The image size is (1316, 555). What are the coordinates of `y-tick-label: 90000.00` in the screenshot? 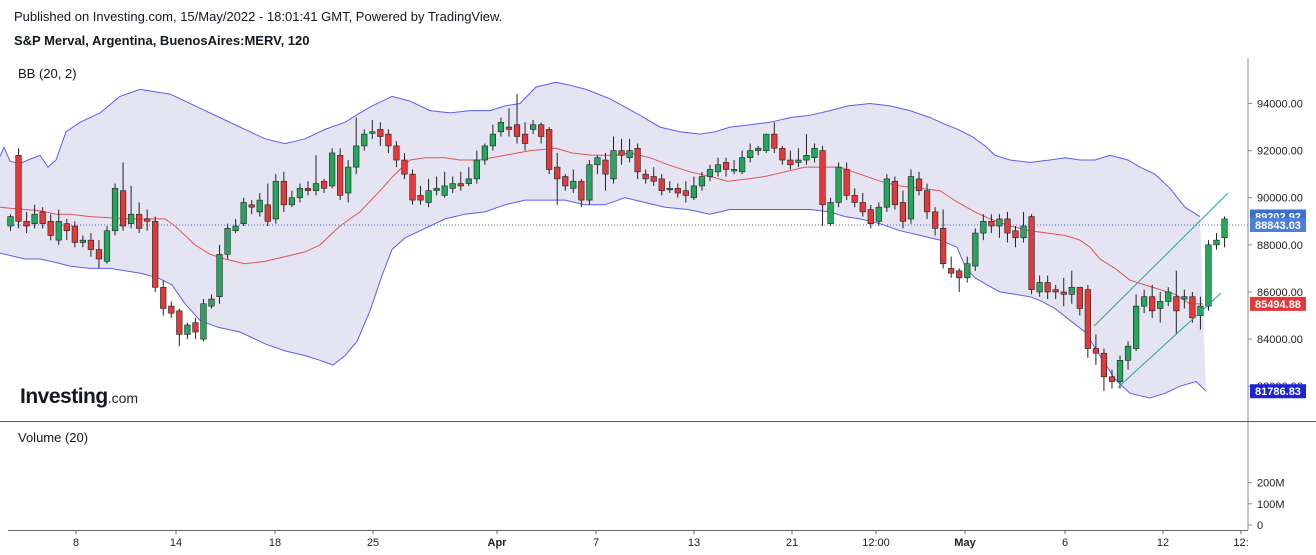 It's located at (1280, 199).